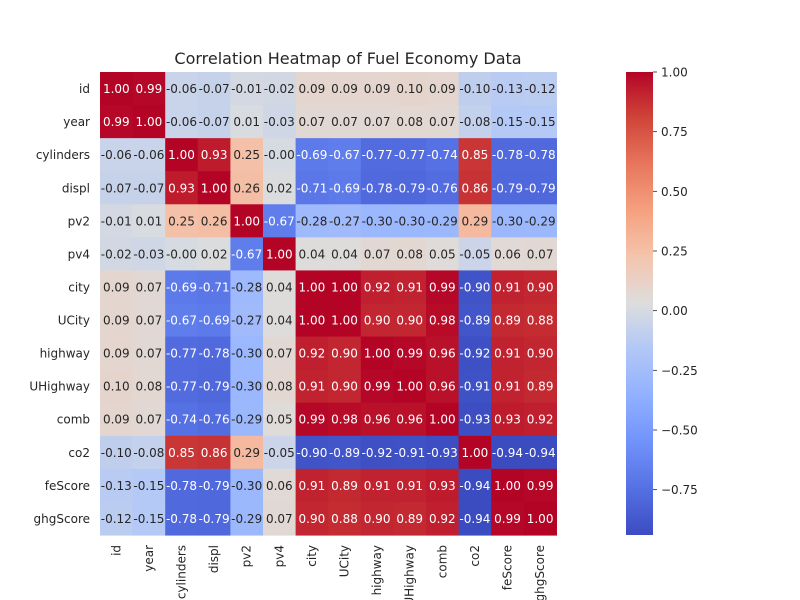 The image size is (800, 600). Describe the element at coordinates (344, 188) in the screenshot. I see `heatmap-cell-value-label: -0.69` at that location.